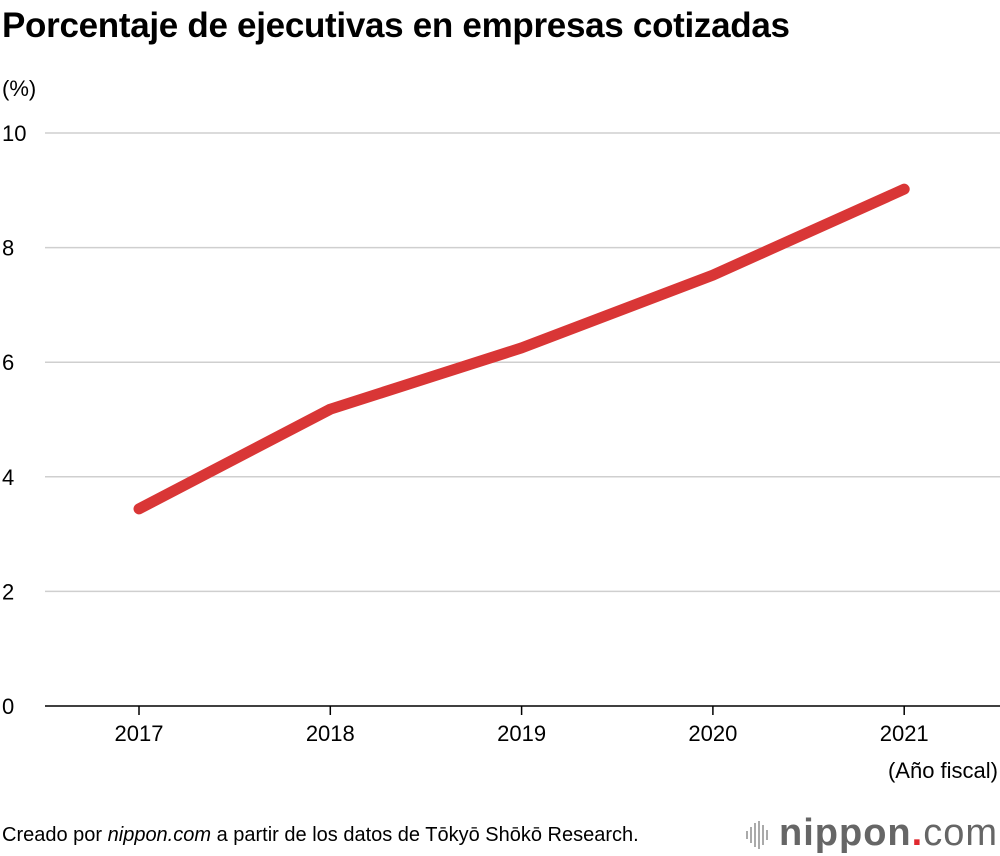 The width and height of the screenshot is (1000, 856). I want to click on y-tick-label: 4, so click(8, 477).